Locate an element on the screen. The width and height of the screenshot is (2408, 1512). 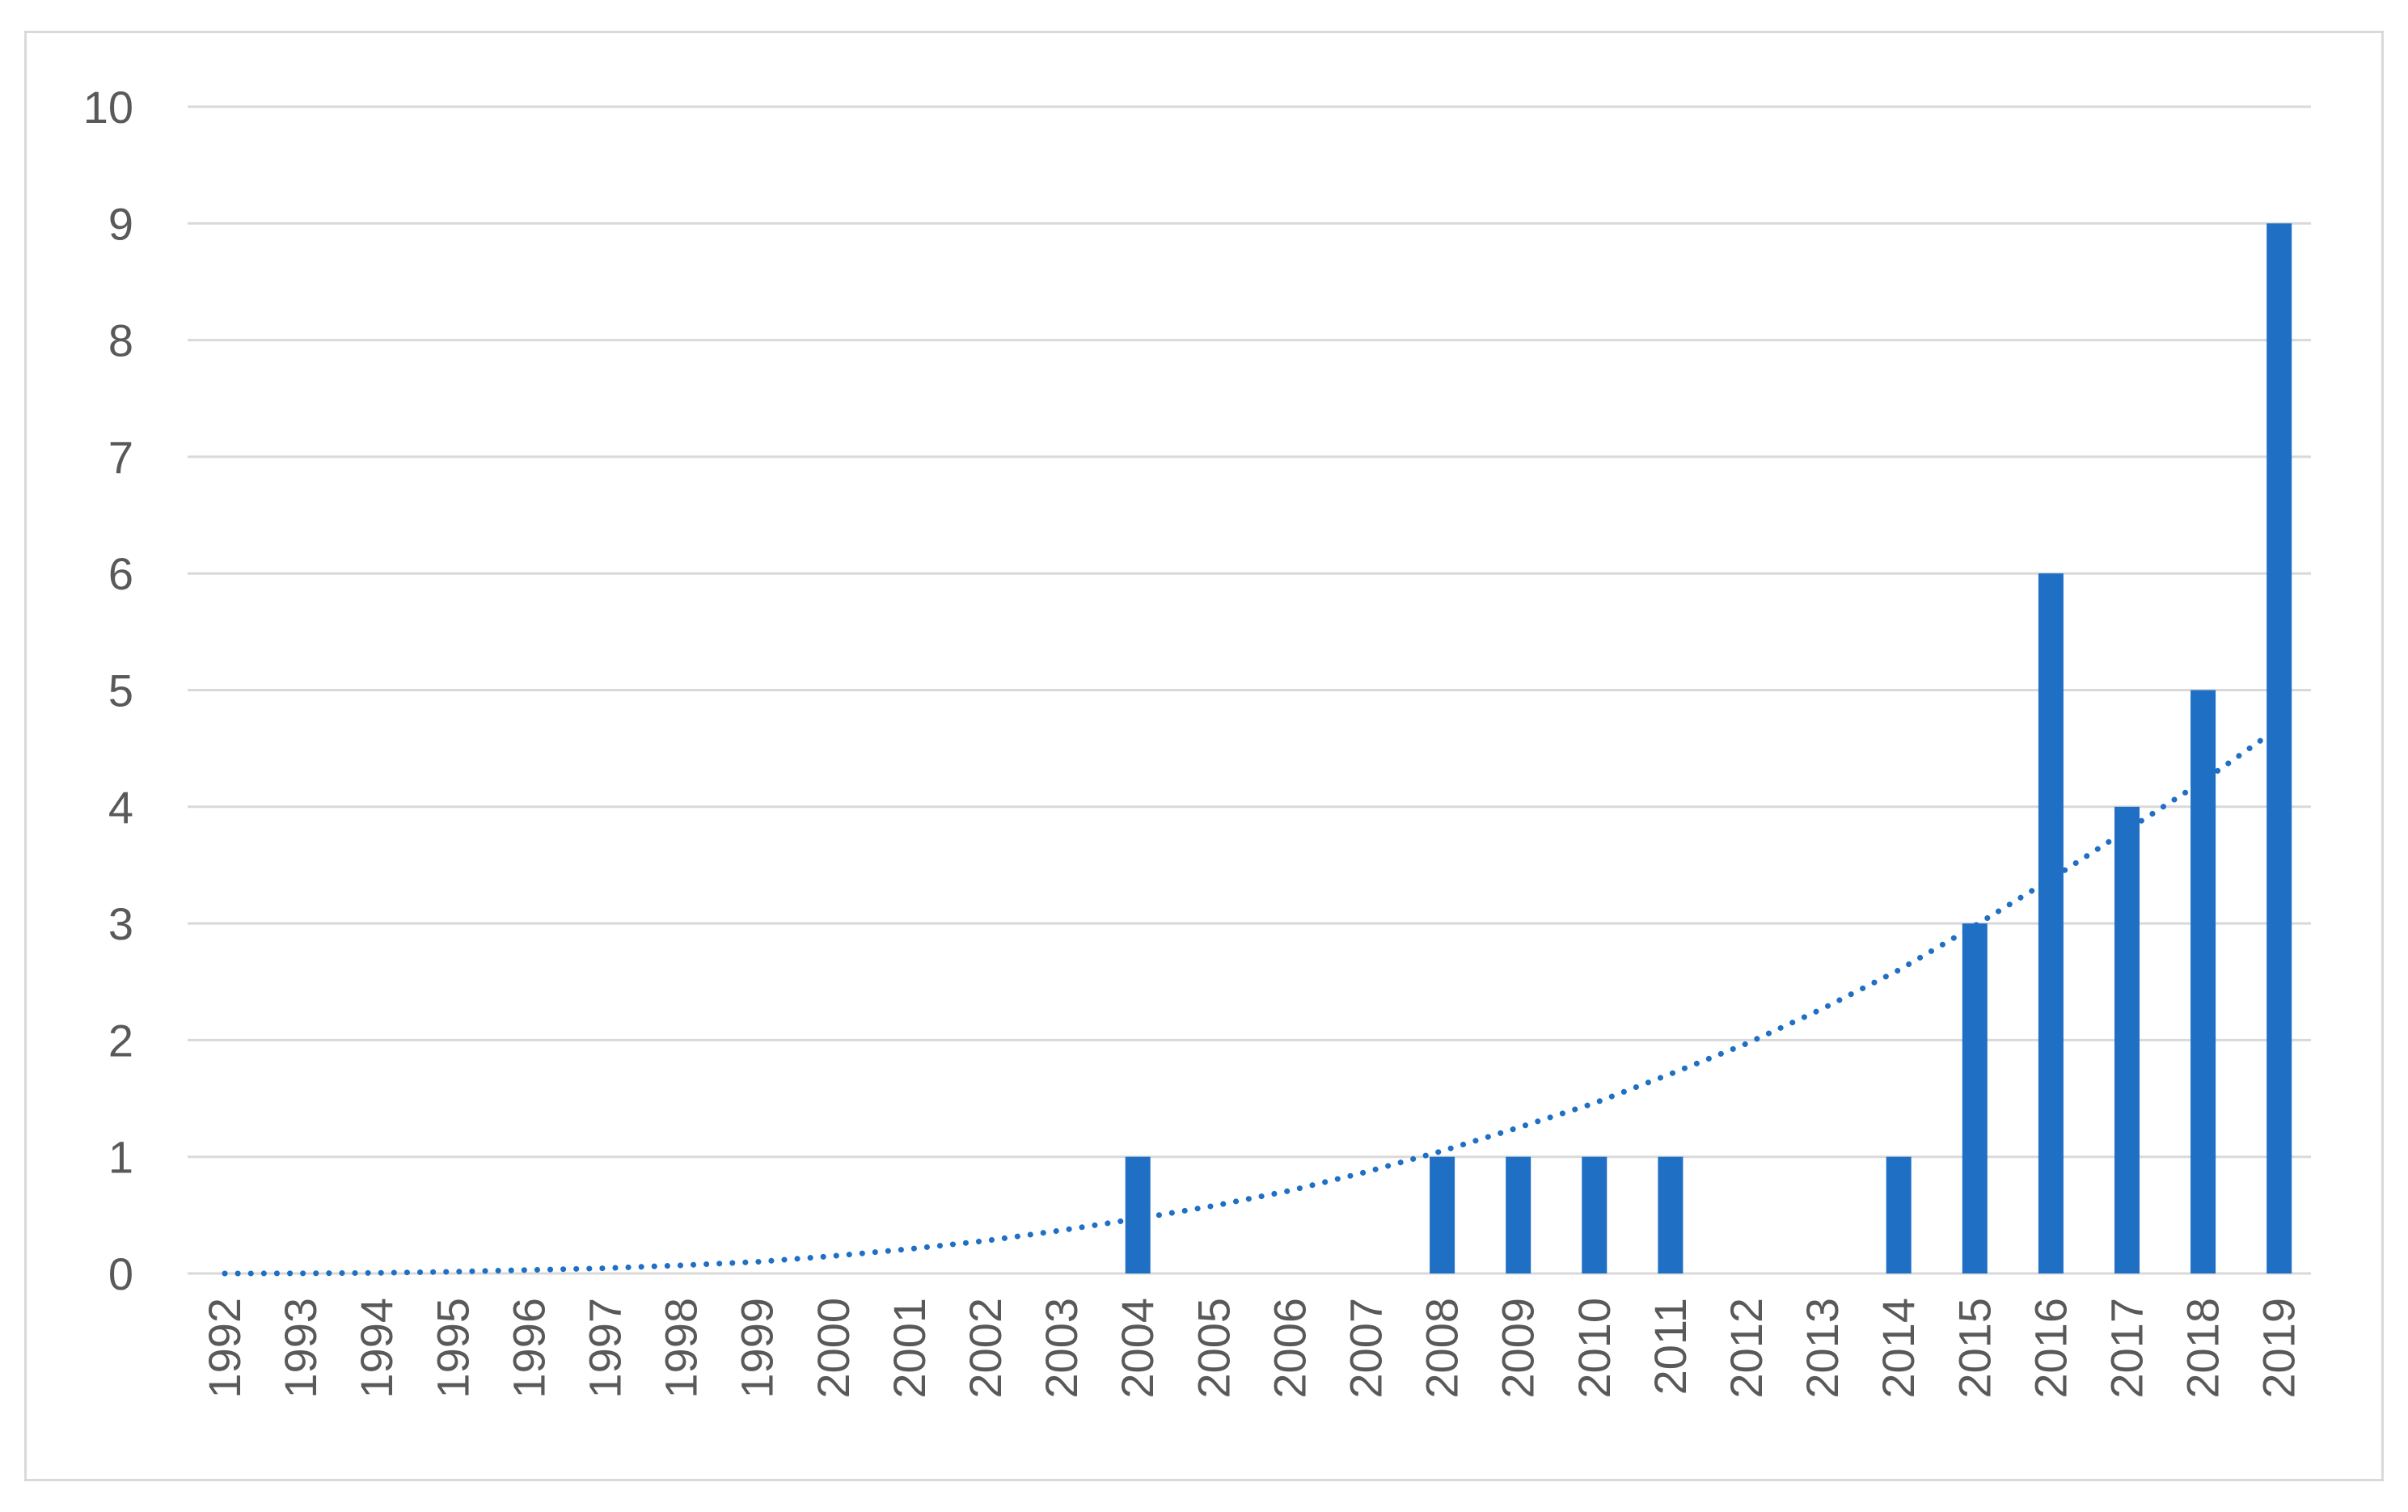
y-tick-label: 7 is located at coordinates (120, 457).